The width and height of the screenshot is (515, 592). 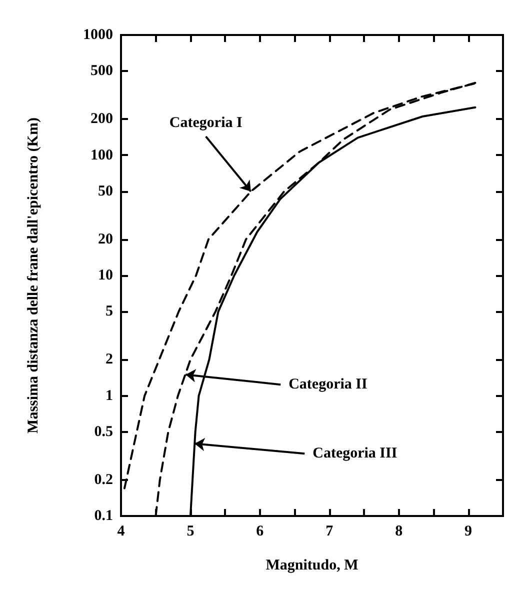 What do you see at coordinates (121, 532) in the screenshot?
I see `x-tick-label: 4` at bounding box center [121, 532].